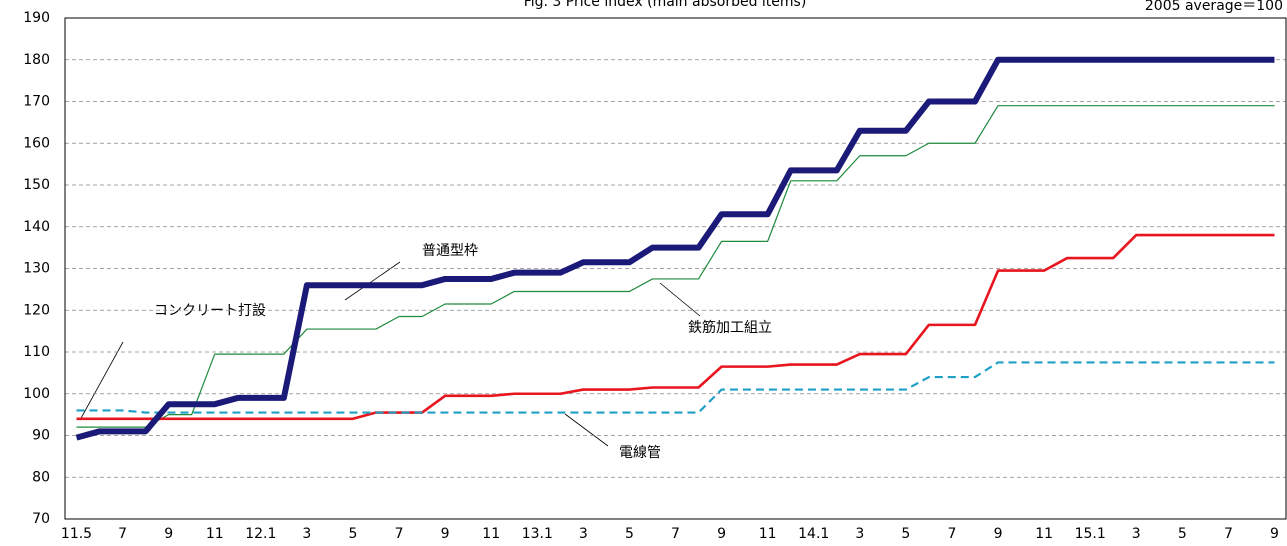 The height and width of the screenshot is (546, 1287). What do you see at coordinates (640, 453) in the screenshot?
I see `annotation: 電線管` at bounding box center [640, 453].